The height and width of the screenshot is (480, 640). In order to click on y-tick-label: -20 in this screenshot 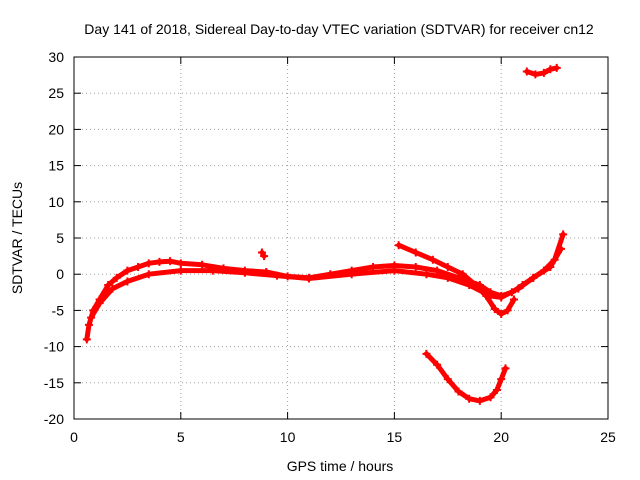, I will do `click(54, 419)`.